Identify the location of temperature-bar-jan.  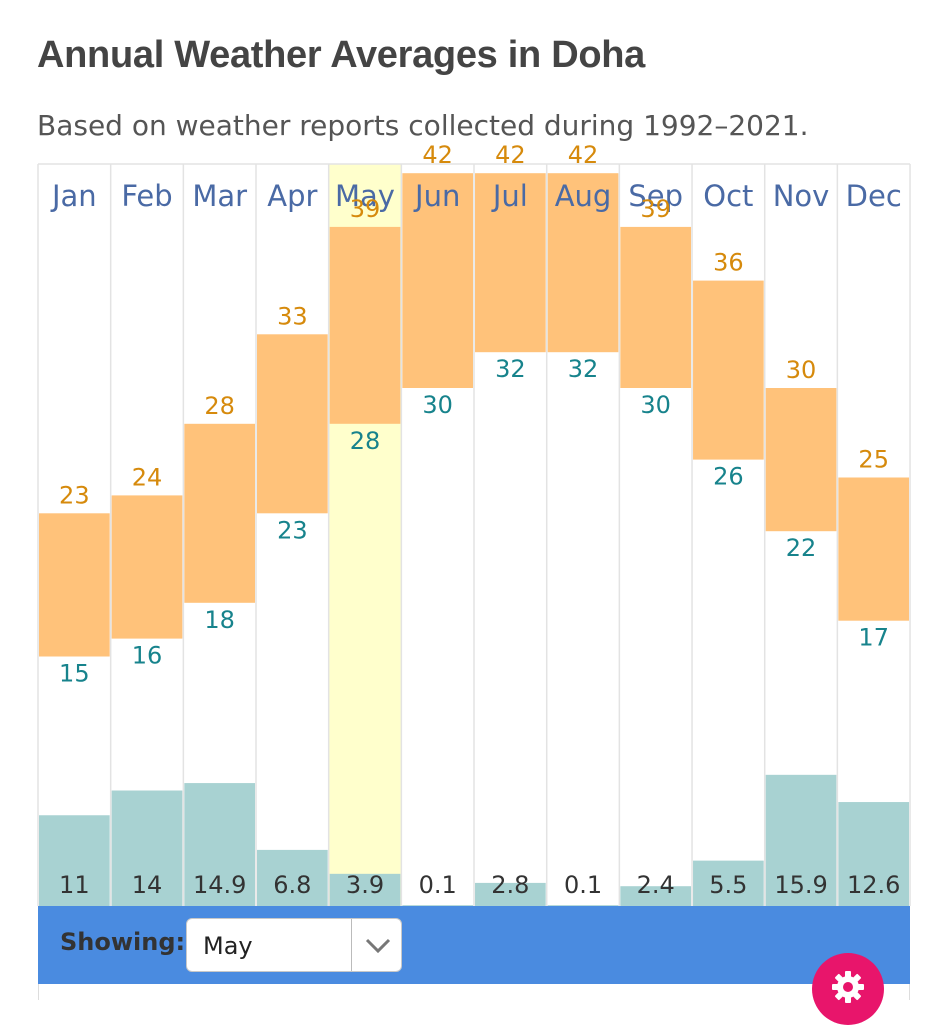
(74, 585).